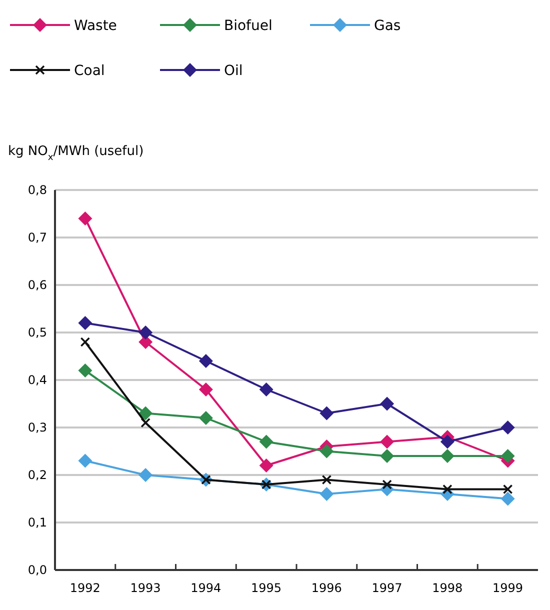 This screenshot has height=610, width=550. Describe the element at coordinates (89, 71) in the screenshot. I see `legend-label: Coal` at that location.